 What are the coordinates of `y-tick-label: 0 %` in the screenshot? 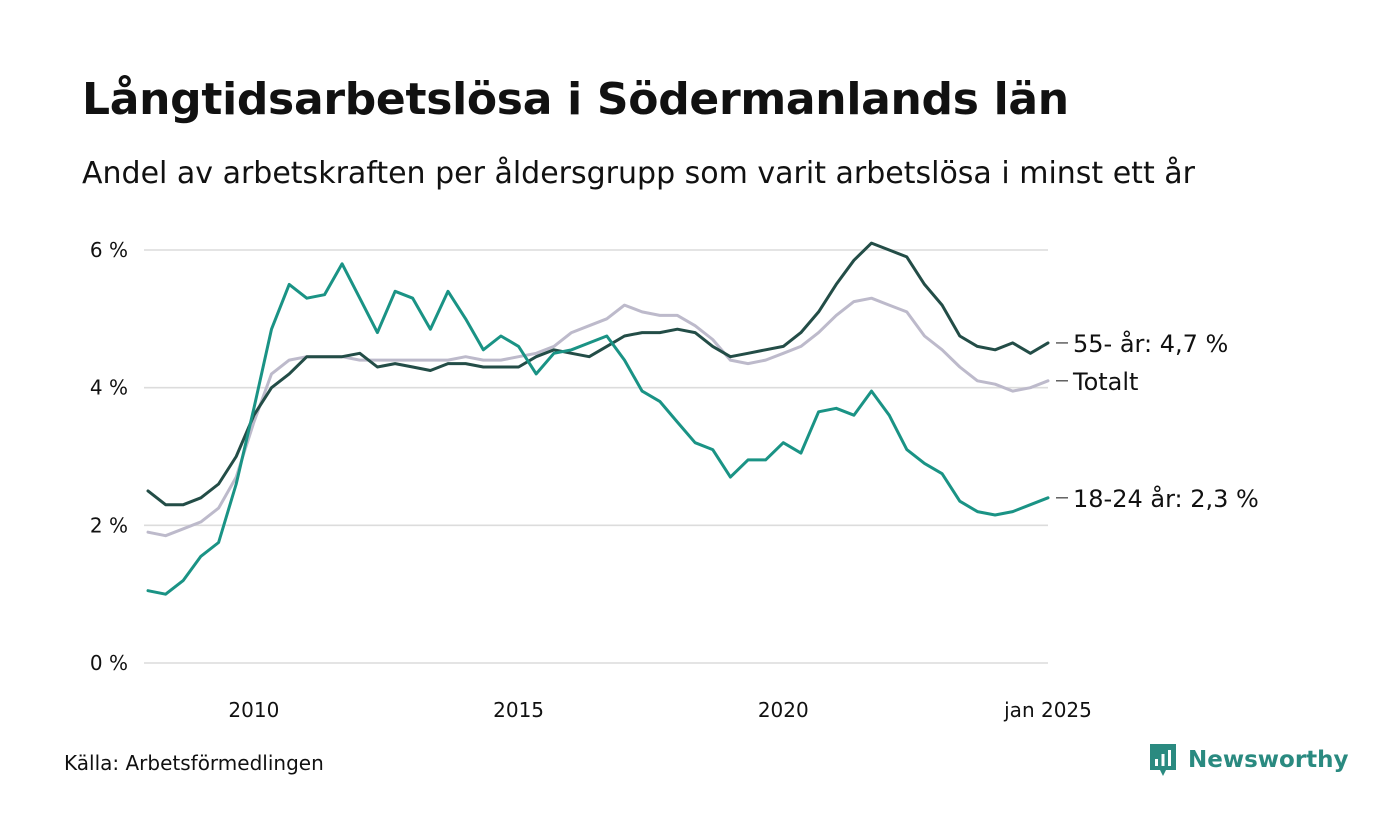 It's located at (109, 663).